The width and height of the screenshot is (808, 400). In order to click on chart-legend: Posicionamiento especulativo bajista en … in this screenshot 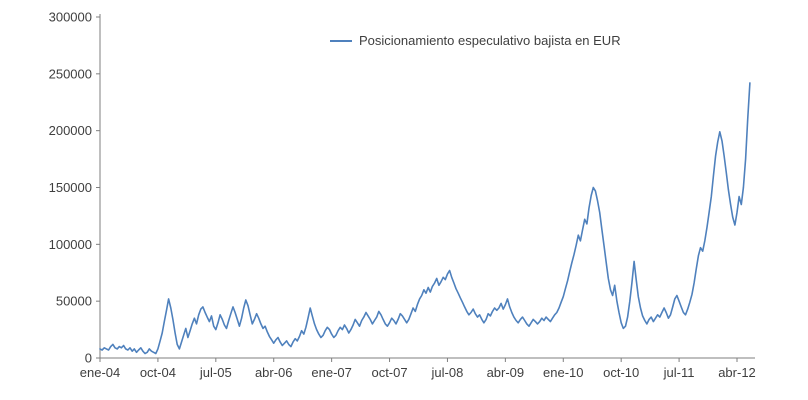, I will do `click(475, 40)`.